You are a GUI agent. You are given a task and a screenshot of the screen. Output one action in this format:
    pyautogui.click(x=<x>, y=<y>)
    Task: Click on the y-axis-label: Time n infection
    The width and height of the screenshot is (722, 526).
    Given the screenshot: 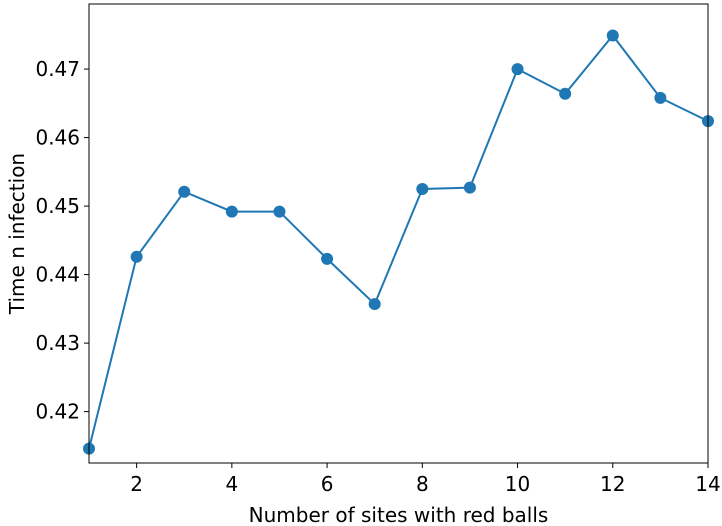 What is the action you would take?
    pyautogui.click(x=17, y=234)
    